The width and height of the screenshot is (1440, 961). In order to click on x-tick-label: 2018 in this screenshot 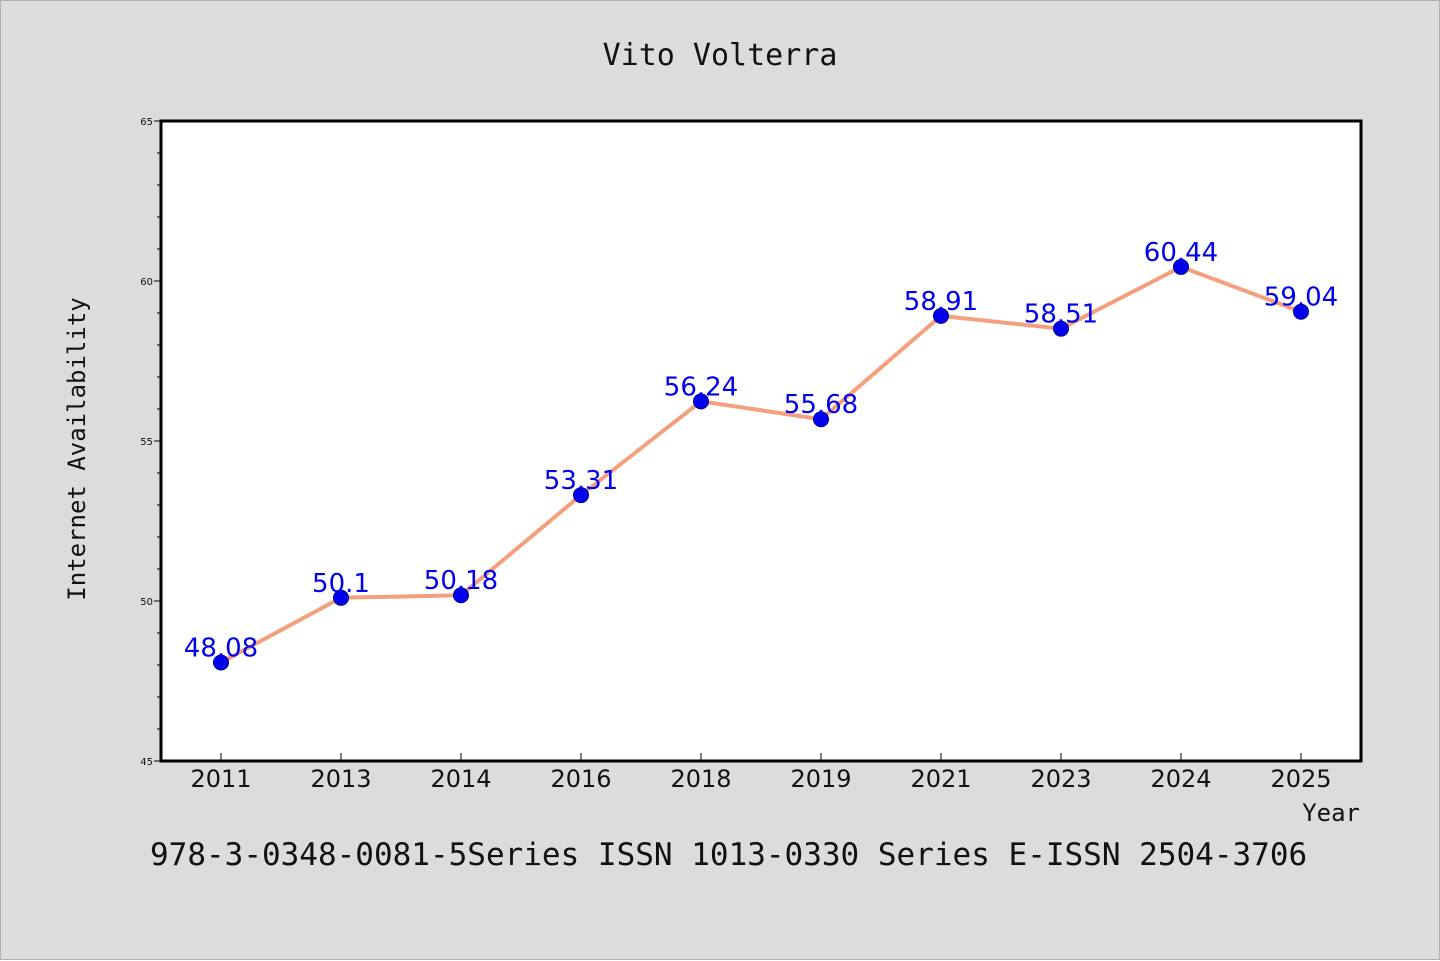, I will do `click(700, 779)`.